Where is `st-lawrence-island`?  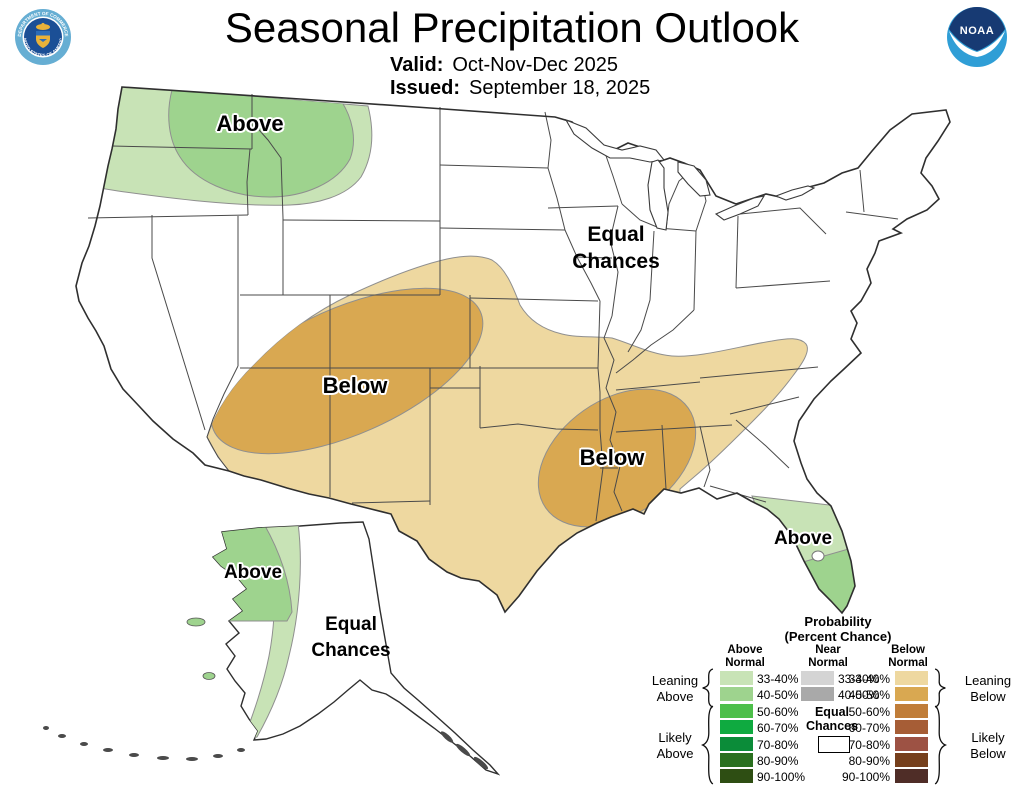
st-lawrence-island is located at coordinates (196, 622).